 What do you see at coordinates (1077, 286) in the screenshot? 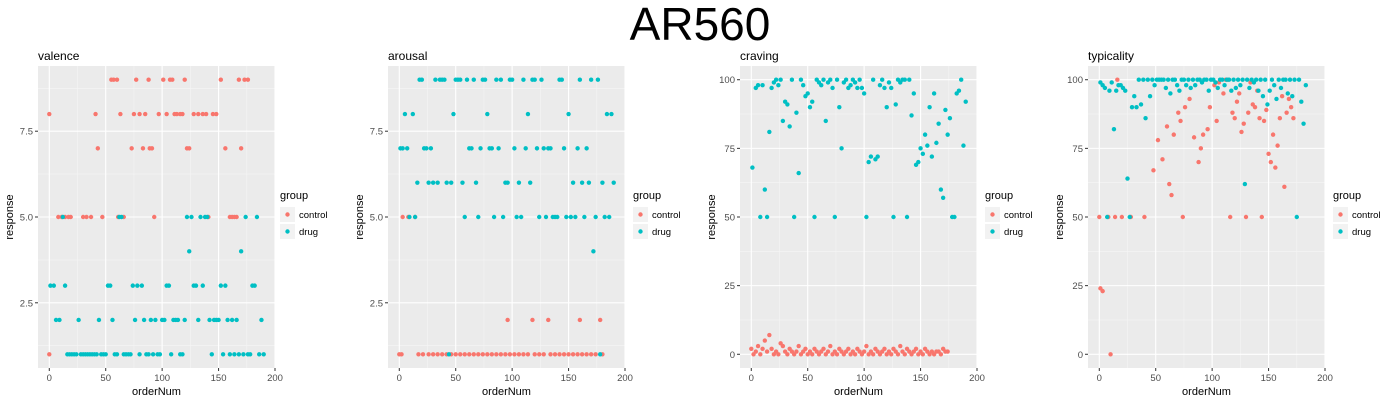
I see `y-tick-label: 25` at bounding box center [1077, 286].